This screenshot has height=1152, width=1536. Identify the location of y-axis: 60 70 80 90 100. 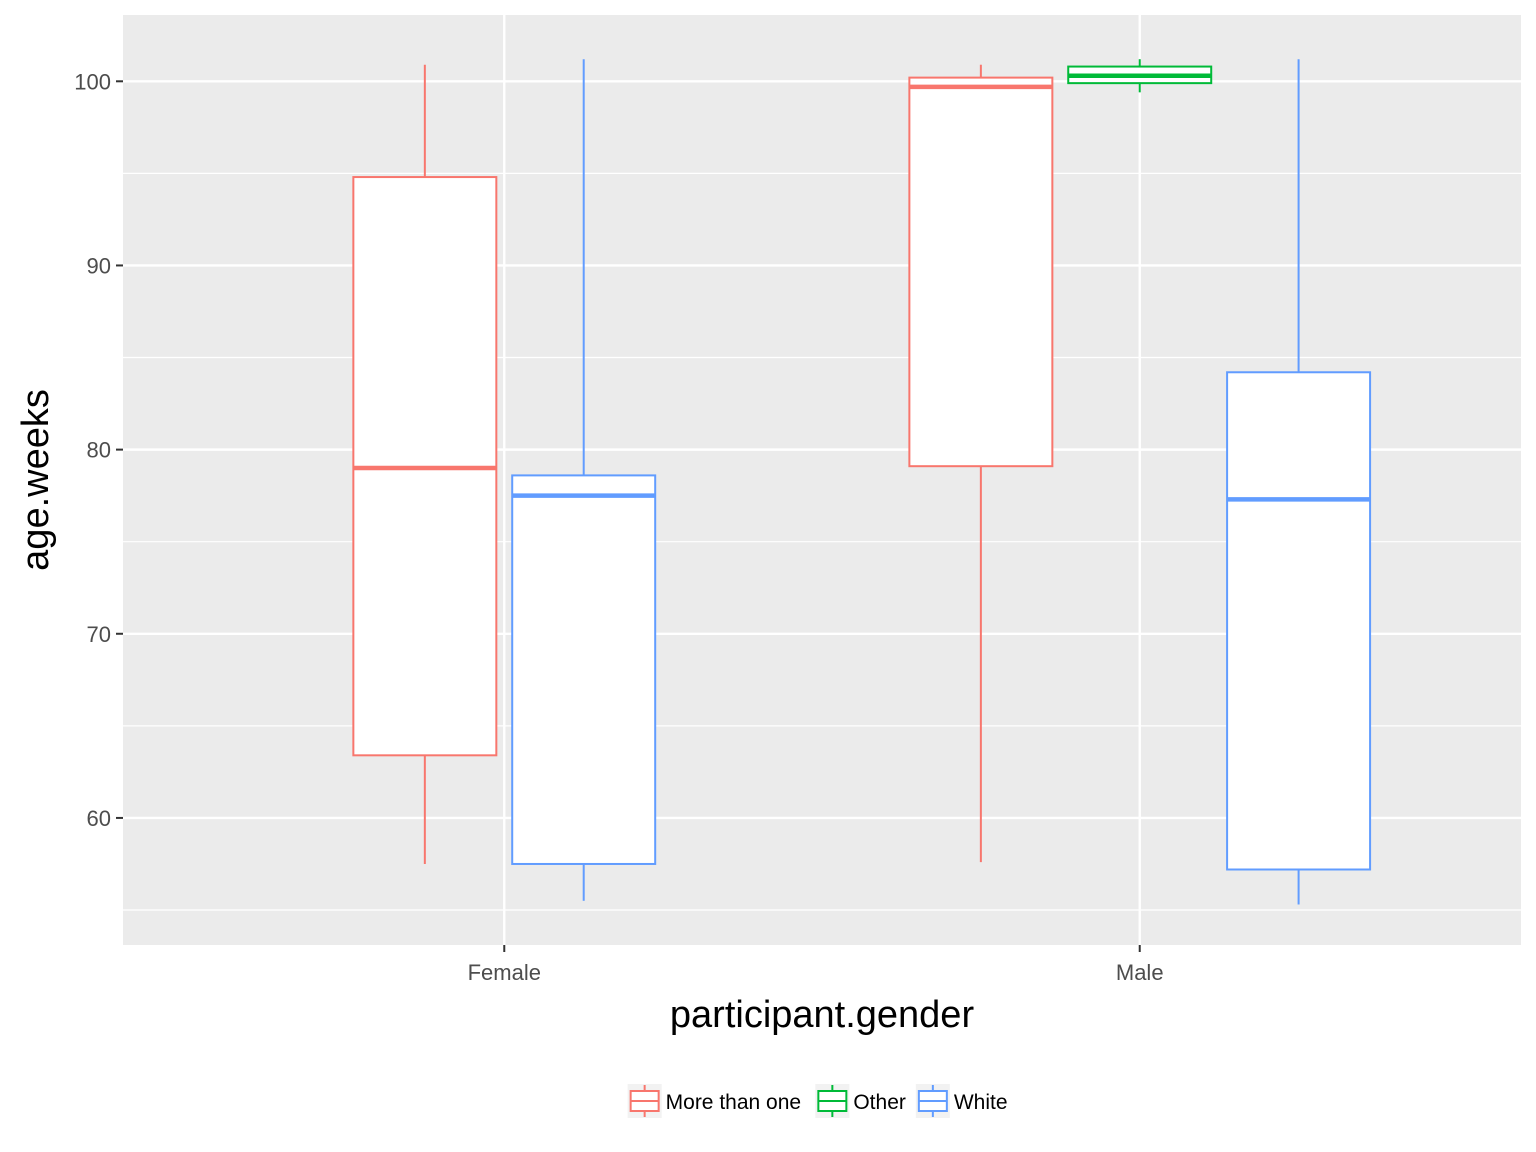
(98, 450).